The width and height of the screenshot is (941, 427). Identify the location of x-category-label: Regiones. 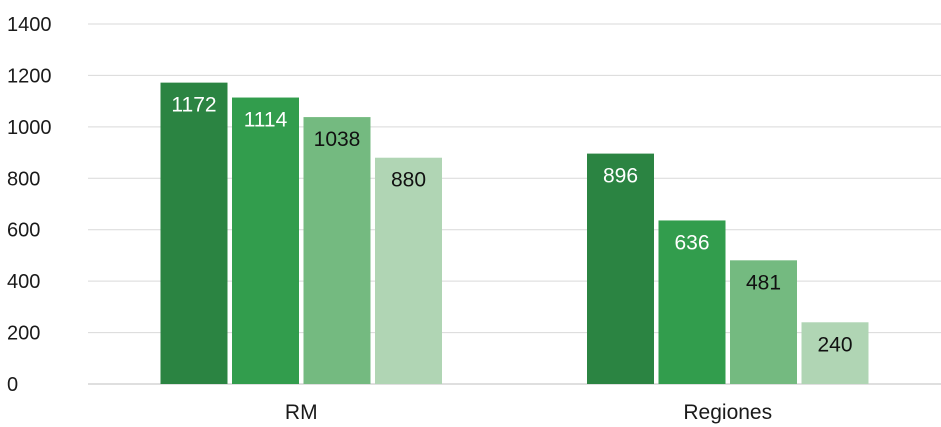
(727, 412).